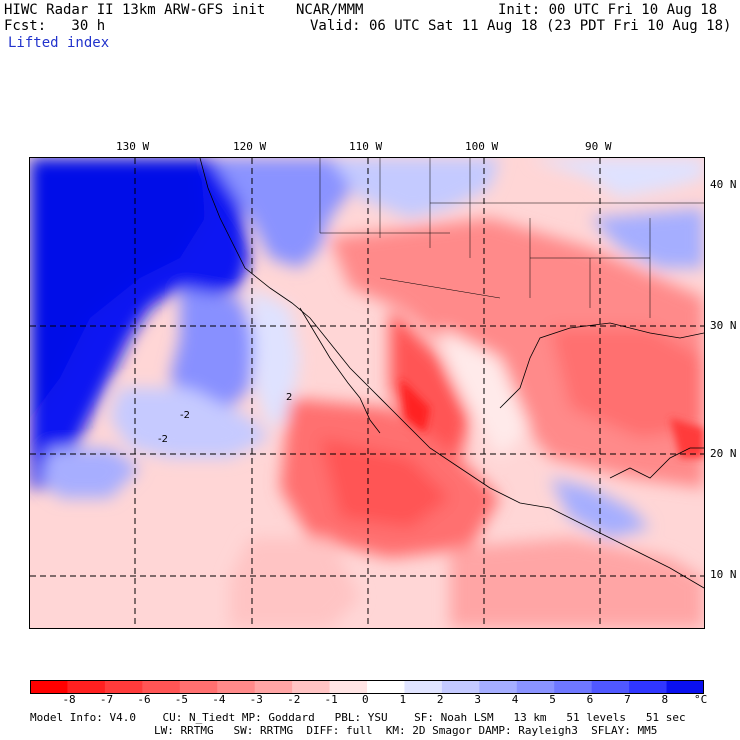 The width and height of the screenshot is (740, 740). I want to click on lat-label: 30 N, so click(723, 325).